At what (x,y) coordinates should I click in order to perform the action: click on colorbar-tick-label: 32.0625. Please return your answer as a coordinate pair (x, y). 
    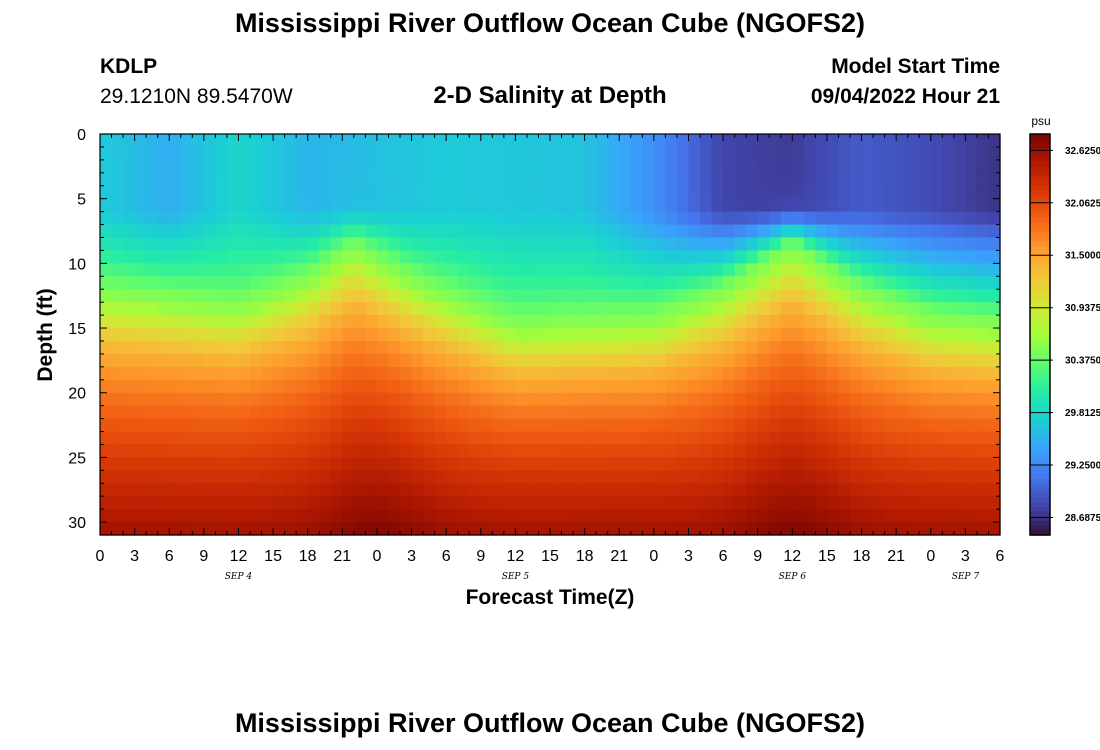
    Looking at the image, I should click on (1082, 203).